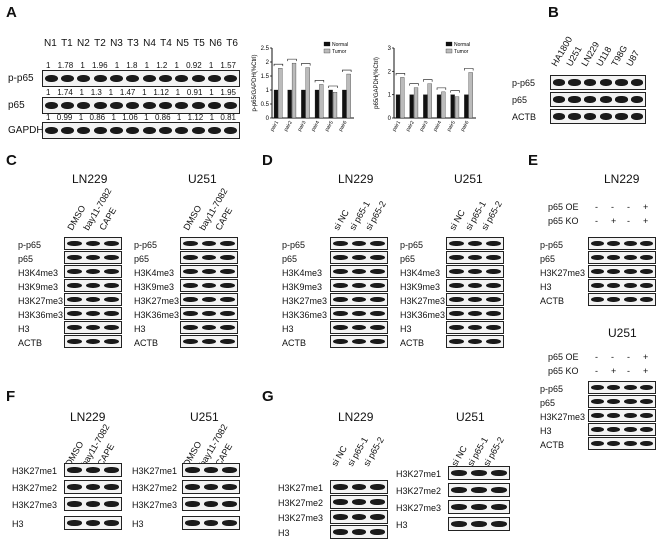 The image size is (660, 540). Describe the element at coordinates (96, 92) in the screenshot. I see `quant-value: 1.3` at that location.